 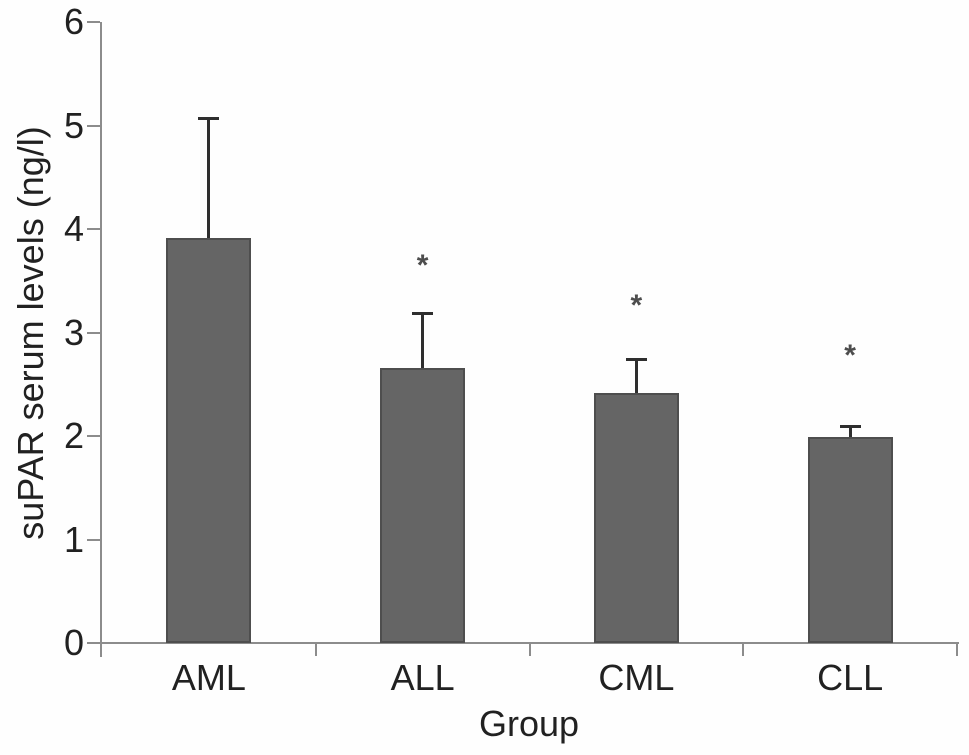 What do you see at coordinates (850, 677) in the screenshot?
I see `x-category-label: CLL` at bounding box center [850, 677].